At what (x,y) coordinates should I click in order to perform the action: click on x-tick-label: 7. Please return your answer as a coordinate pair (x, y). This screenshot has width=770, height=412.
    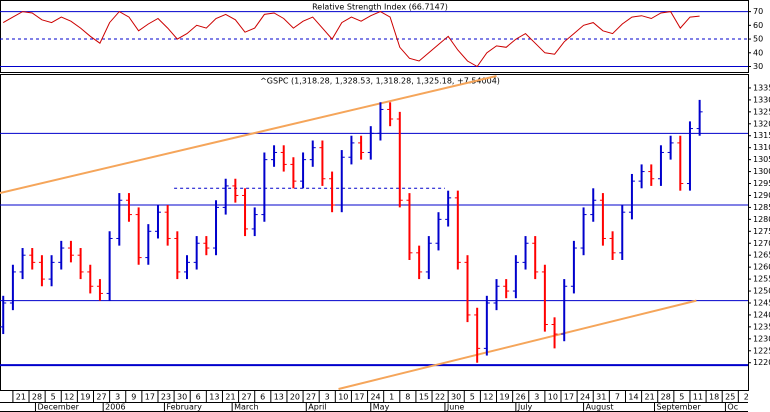
    Looking at the image, I should click on (617, 397).